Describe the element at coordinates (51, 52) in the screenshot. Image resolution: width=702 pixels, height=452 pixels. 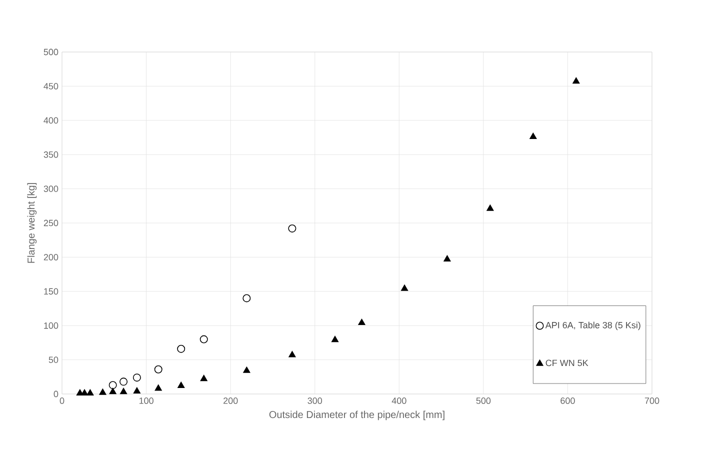
I see `y-tick-label: 500` at that location.